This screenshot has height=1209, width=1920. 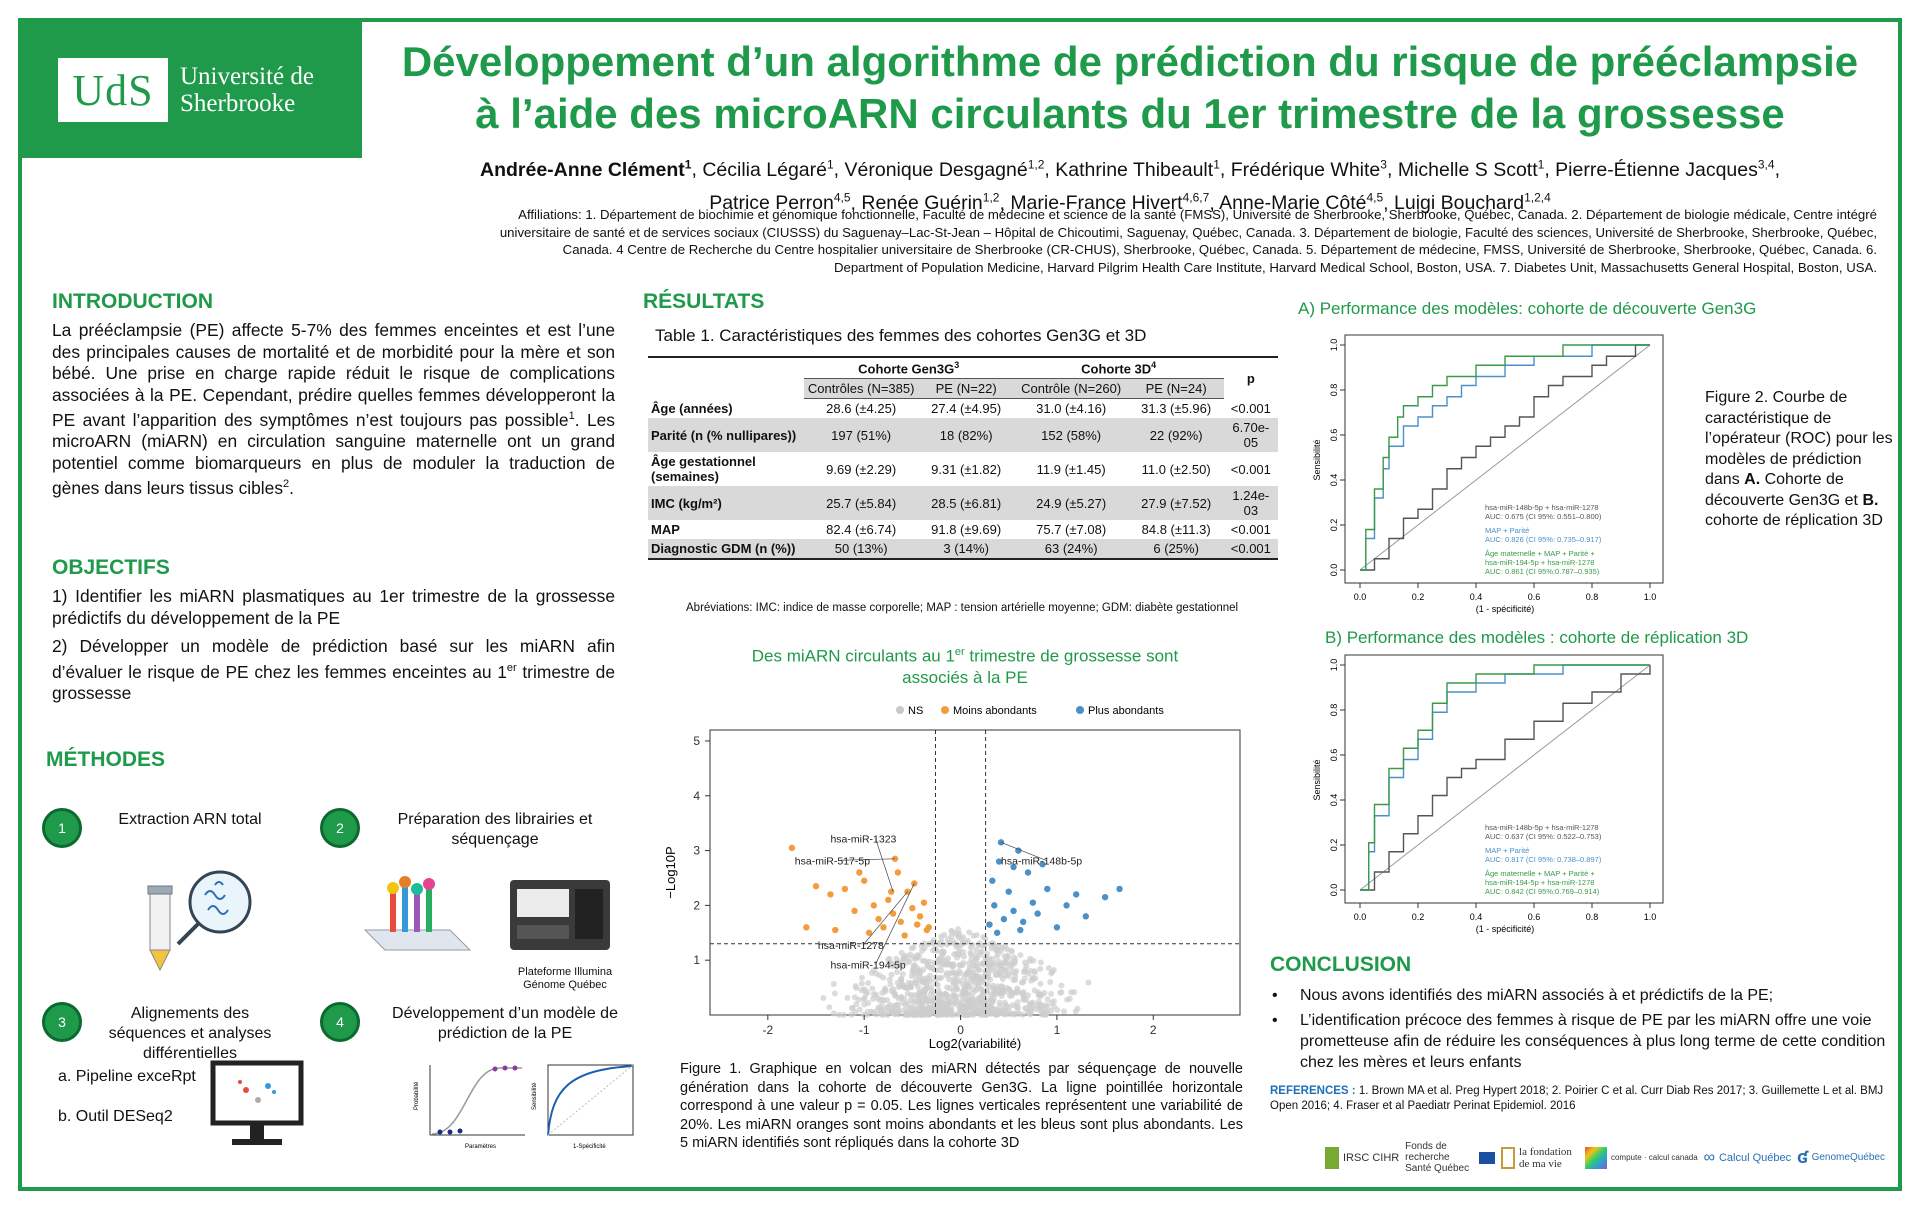 What do you see at coordinates (696, 851) in the screenshot?
I see `y-tick-label: 3` at bounding box center [696, 851].